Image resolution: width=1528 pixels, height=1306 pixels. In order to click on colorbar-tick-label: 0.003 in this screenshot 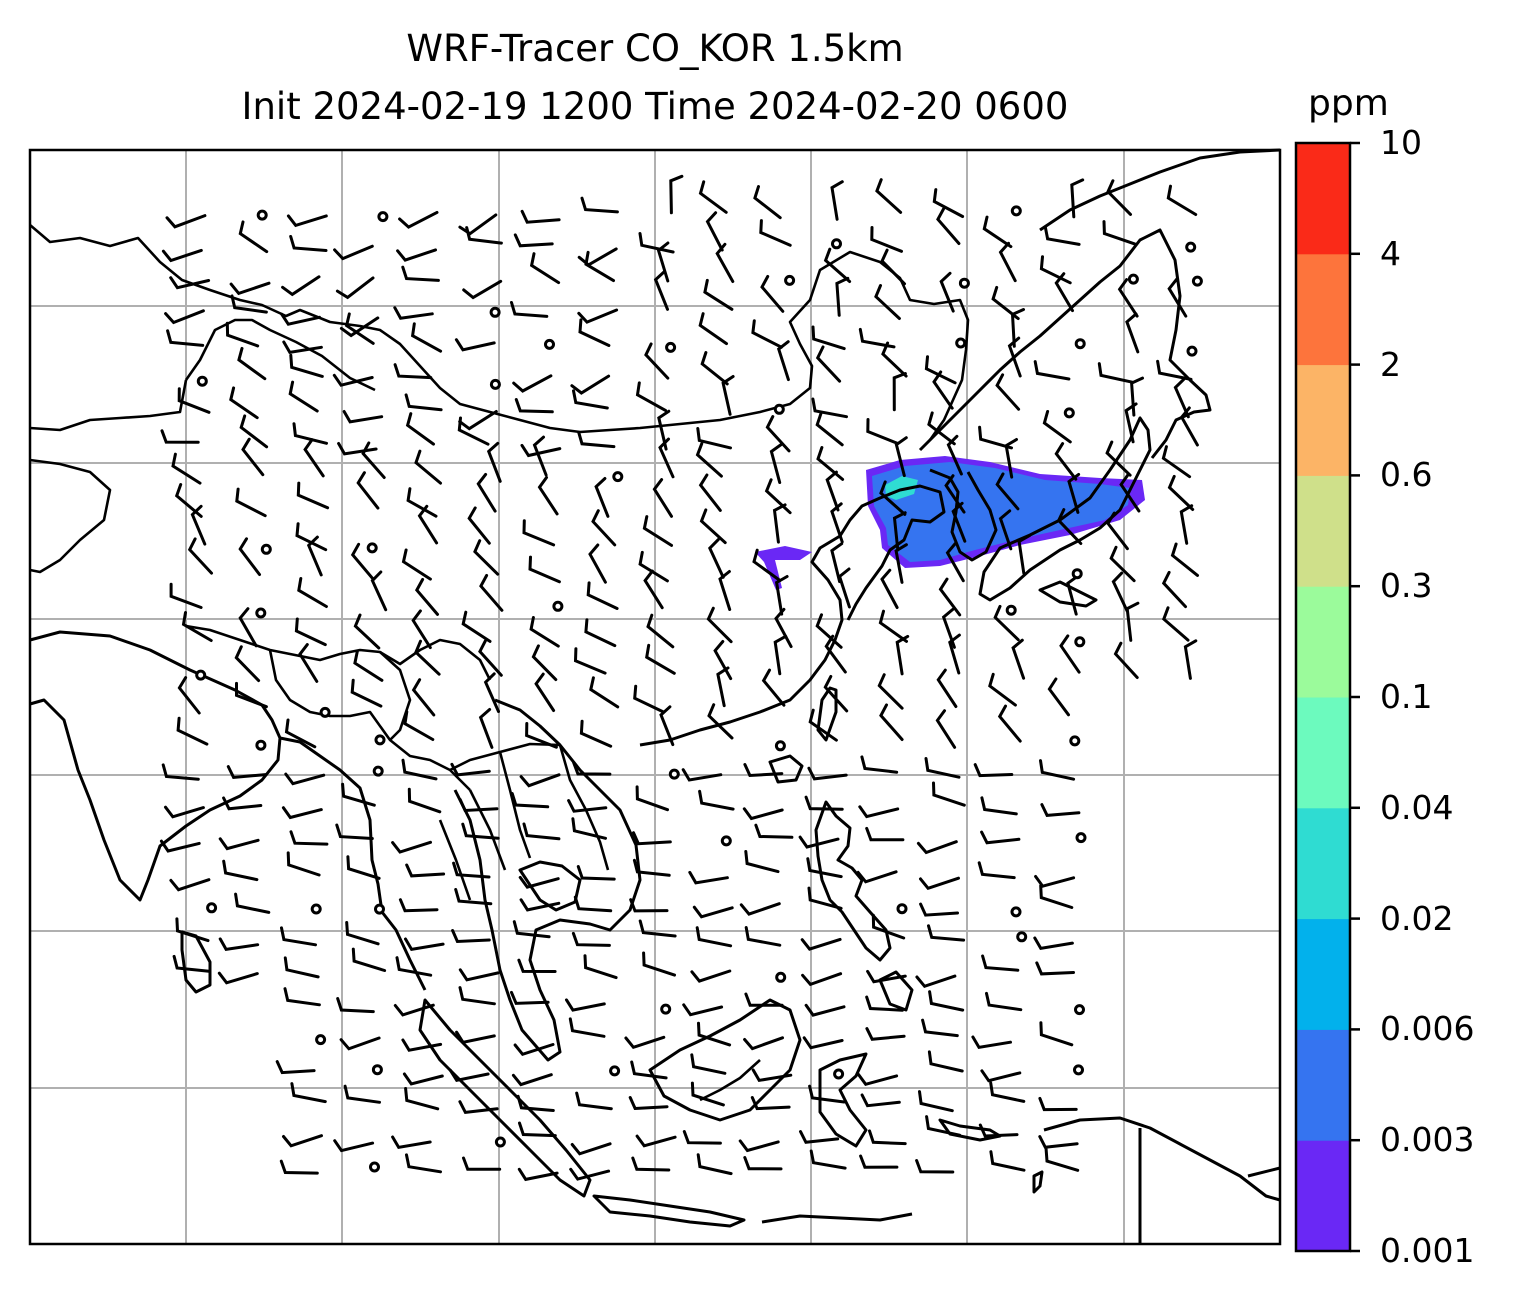, I will do `click(1427, 1140)`.